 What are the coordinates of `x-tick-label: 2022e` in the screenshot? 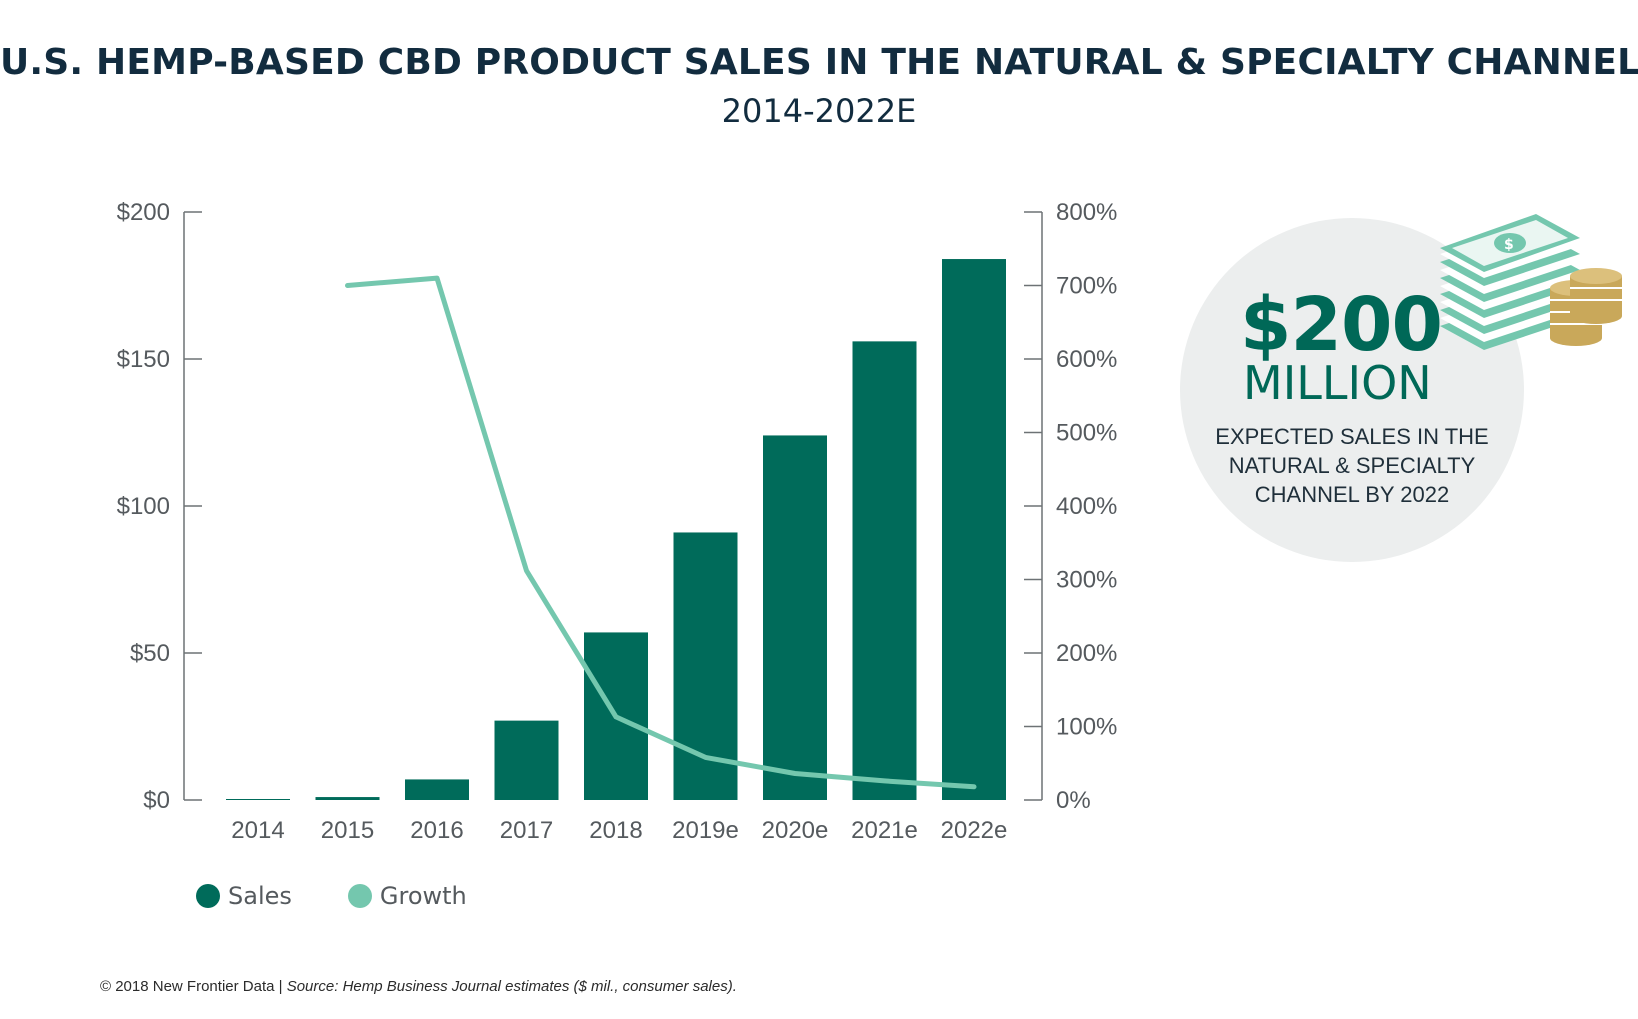 It's located at (974, 830).